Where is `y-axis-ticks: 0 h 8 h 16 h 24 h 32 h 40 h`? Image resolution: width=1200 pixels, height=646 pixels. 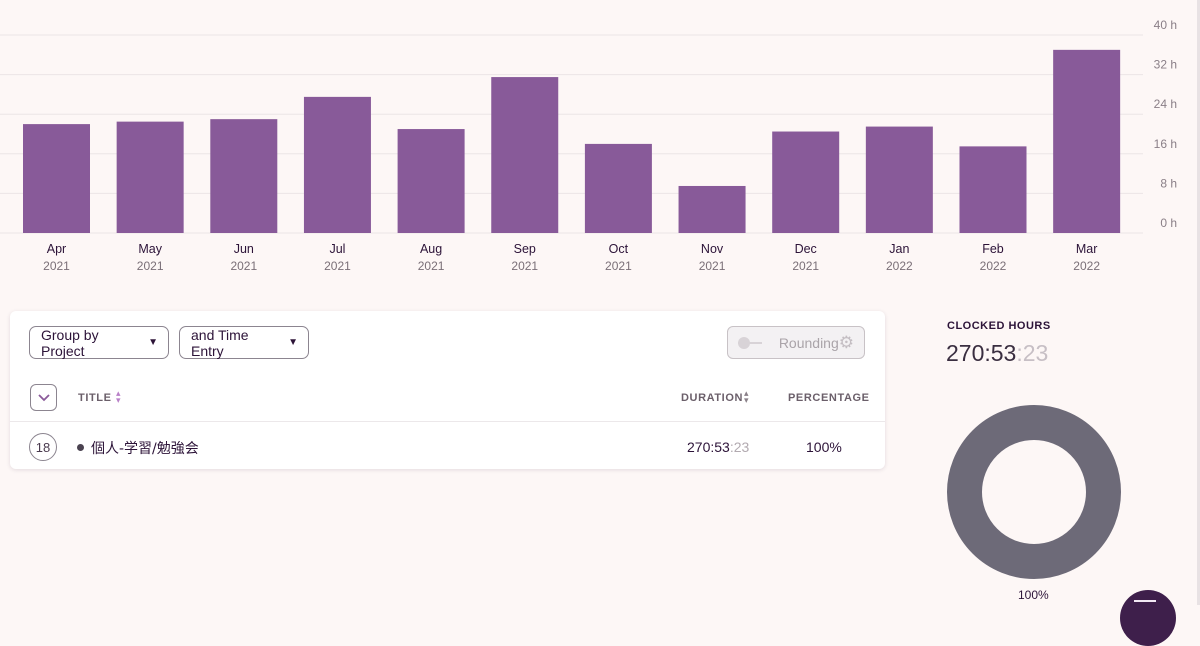 y-axis-ticks: 0 h 8 h 16 h 24 h 32 h 40 h is located at coordinates (1165, 124).